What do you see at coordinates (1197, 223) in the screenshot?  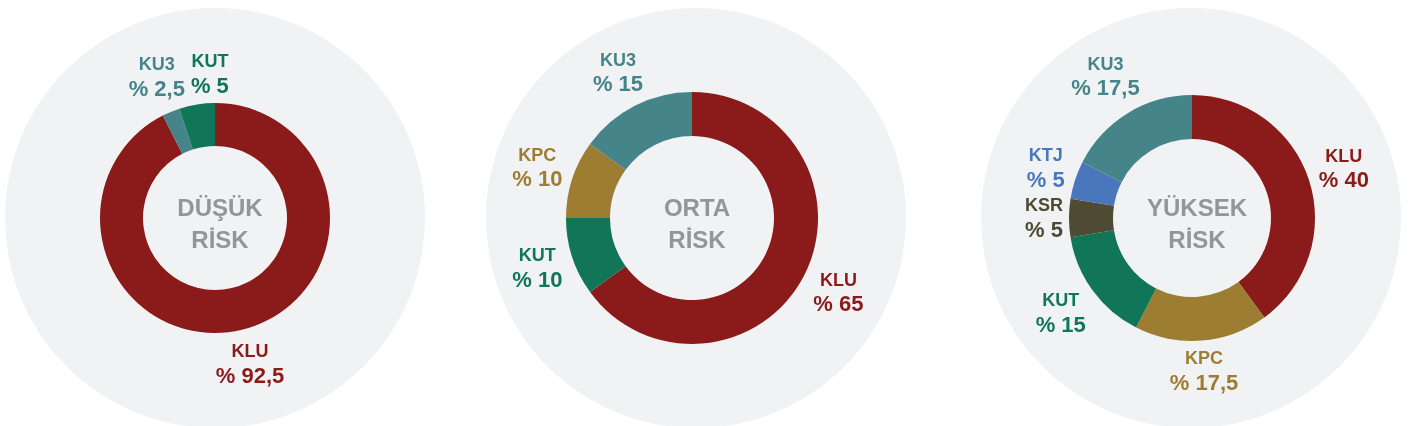 I see `text: YÜKSEK RİSK` at bounding box center [1197, 223].